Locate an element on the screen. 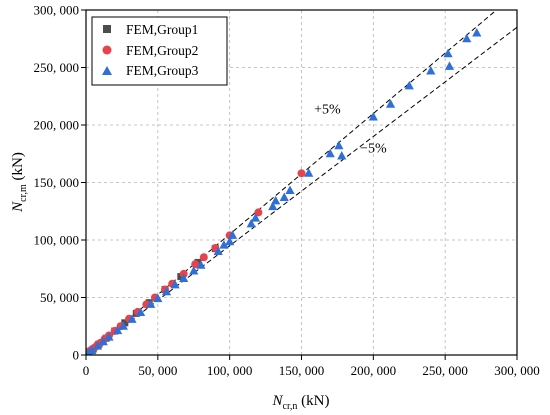 This screenshot has width=550, height=415. annotation-minus-5: −5% is located at coordinates (373, 149).